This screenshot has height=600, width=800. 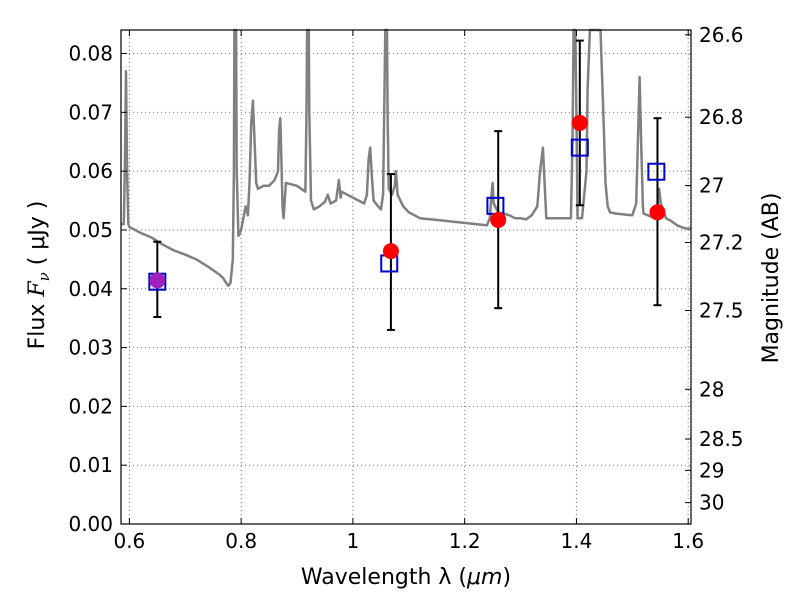 What do you see at coordinates (90, 112) in the screenshot?
I see `y-tick-label: 0.07` at bounding box center [90, 112].